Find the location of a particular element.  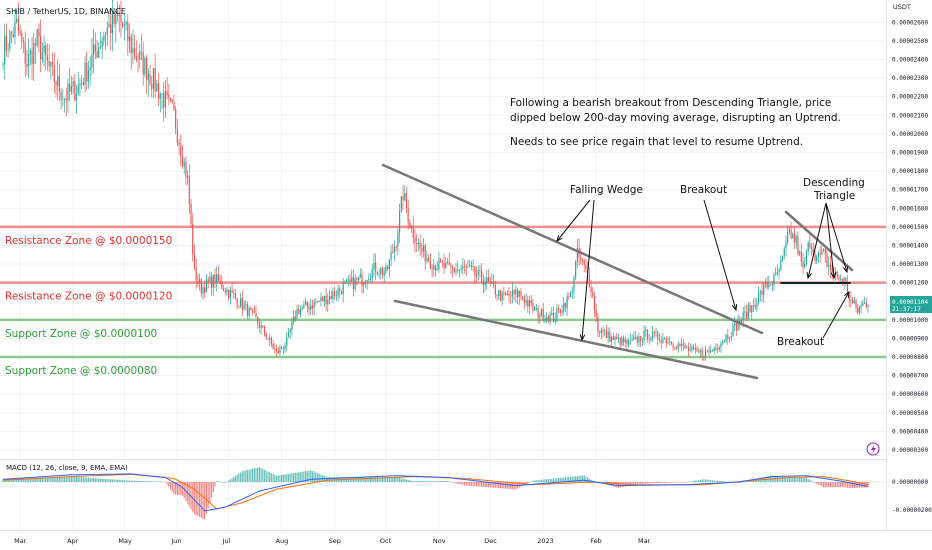

lightning-icon-ring is located at coordinates (873, 449).